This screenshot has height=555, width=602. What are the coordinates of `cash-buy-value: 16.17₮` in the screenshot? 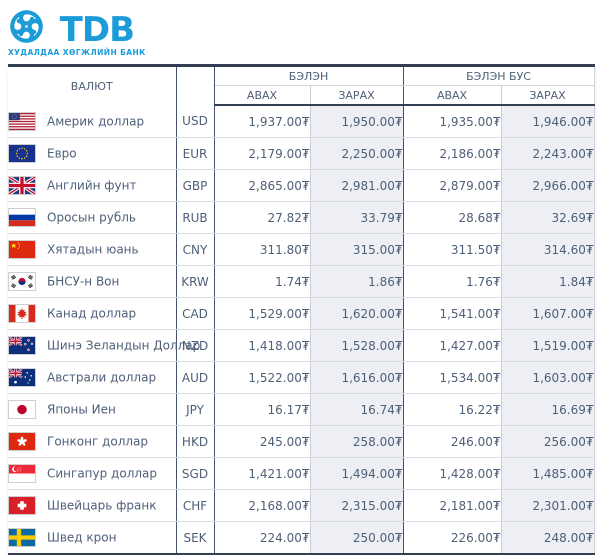 It's located at (262, 409).